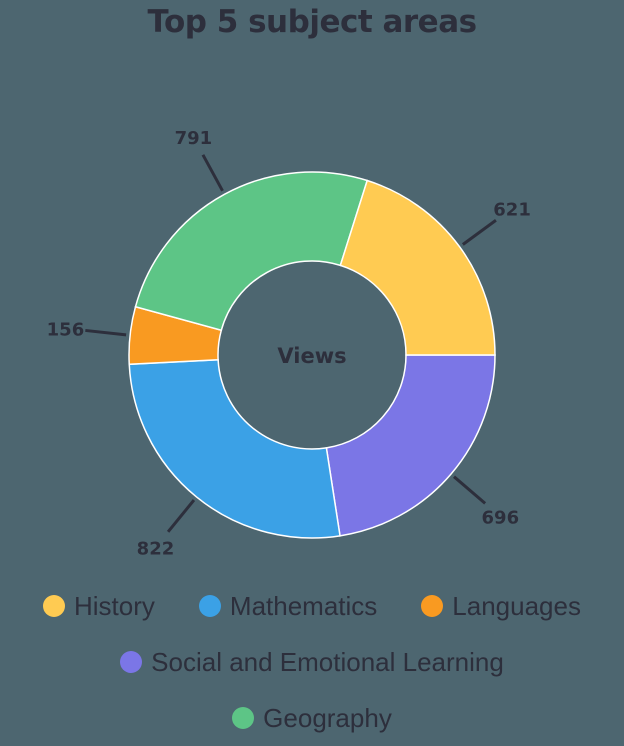 This screenshot has height=746, width=624. Describe the element at coordinates (303, 605) in the screenshot. I see `legend-label: Mathematics` at that location.